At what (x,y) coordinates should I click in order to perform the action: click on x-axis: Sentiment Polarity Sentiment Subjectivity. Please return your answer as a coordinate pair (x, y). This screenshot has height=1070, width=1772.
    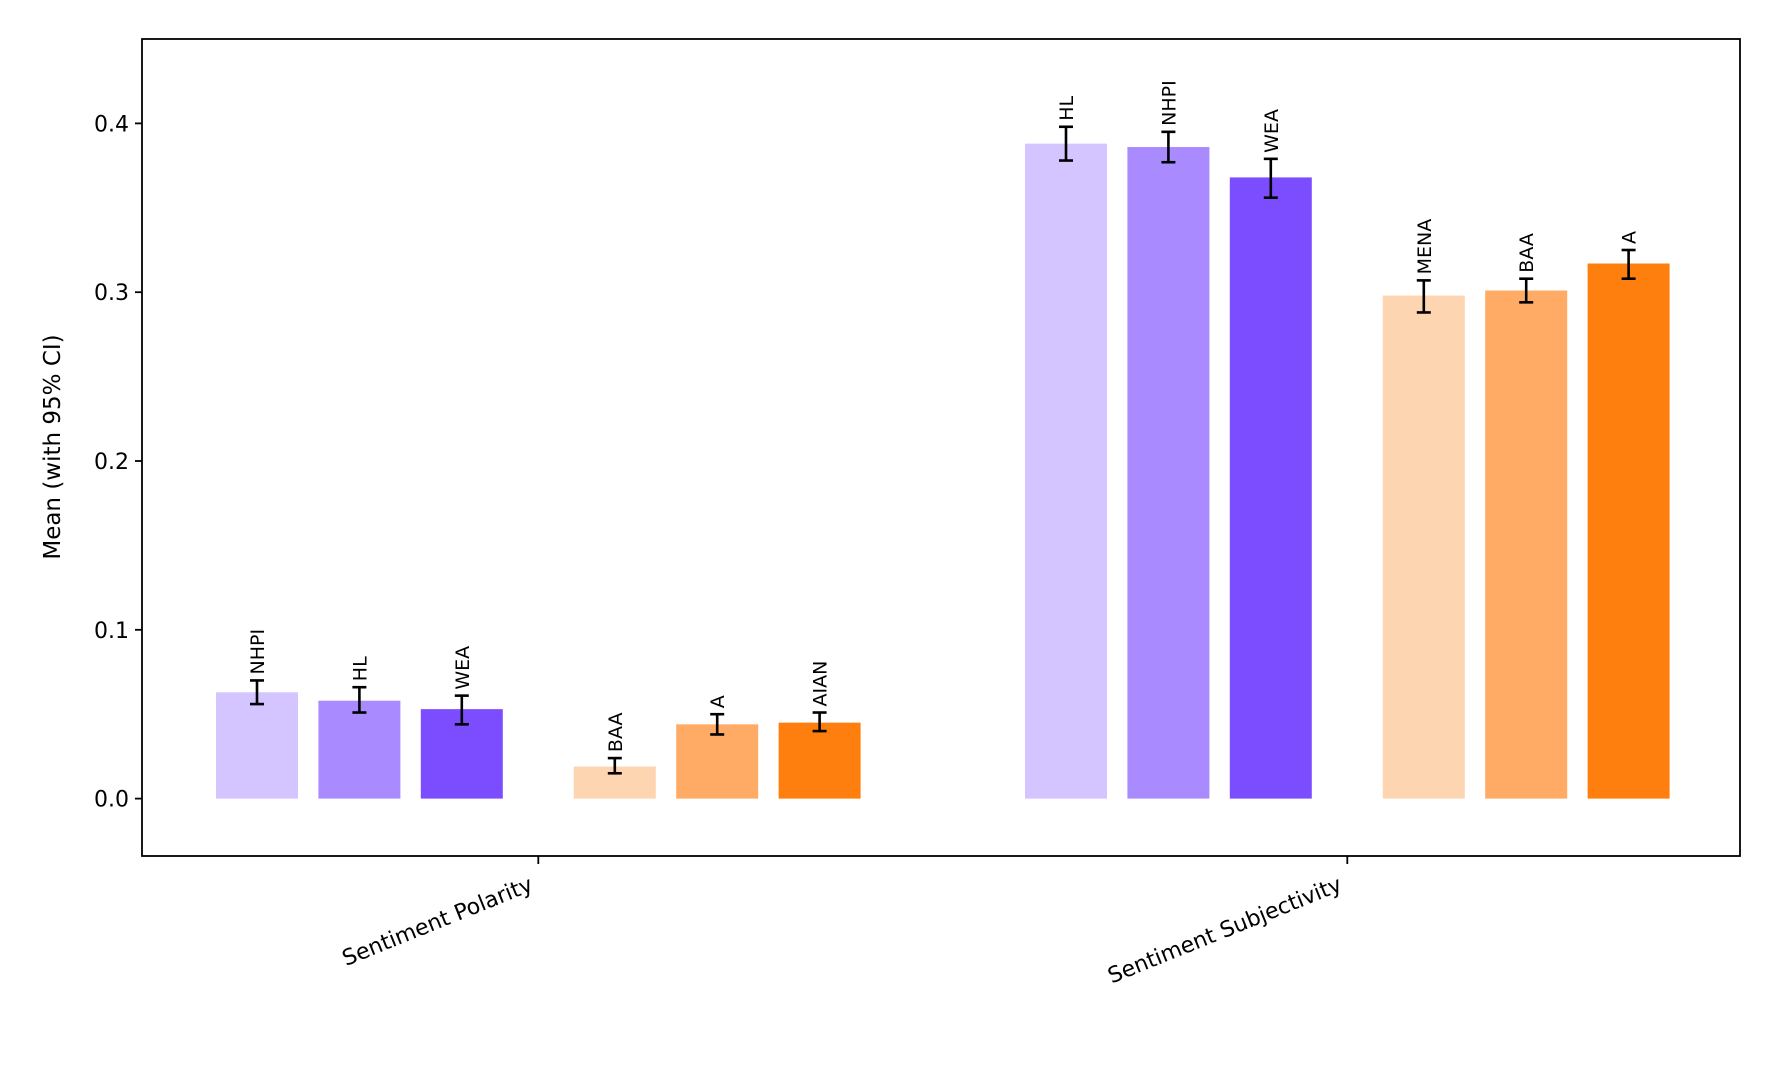
    Looking at the image, I should click on (844, 922).